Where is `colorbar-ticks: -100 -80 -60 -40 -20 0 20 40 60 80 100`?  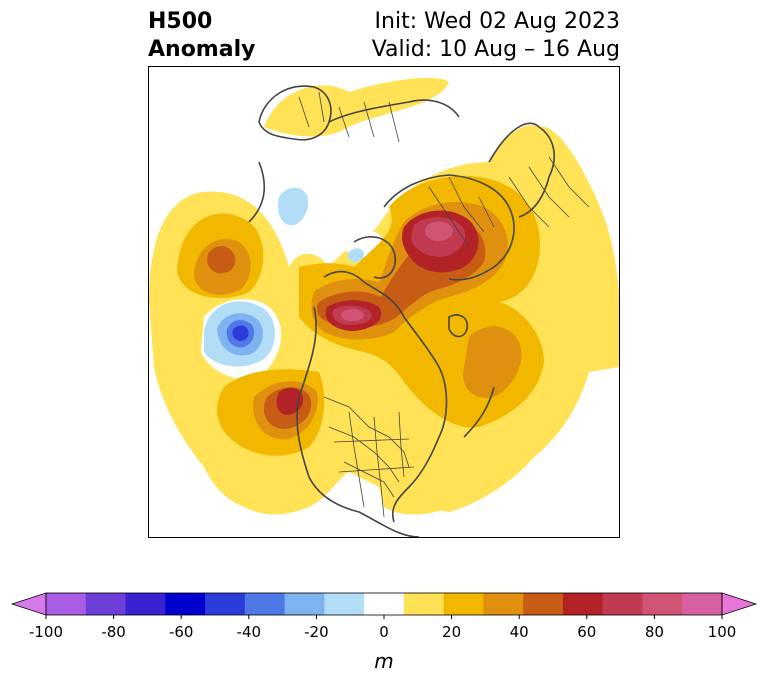 colorbar-ticks: -100 -80 -60 -40 -20 0 20 40 60 80 100 is located at coordinates (382, 628).